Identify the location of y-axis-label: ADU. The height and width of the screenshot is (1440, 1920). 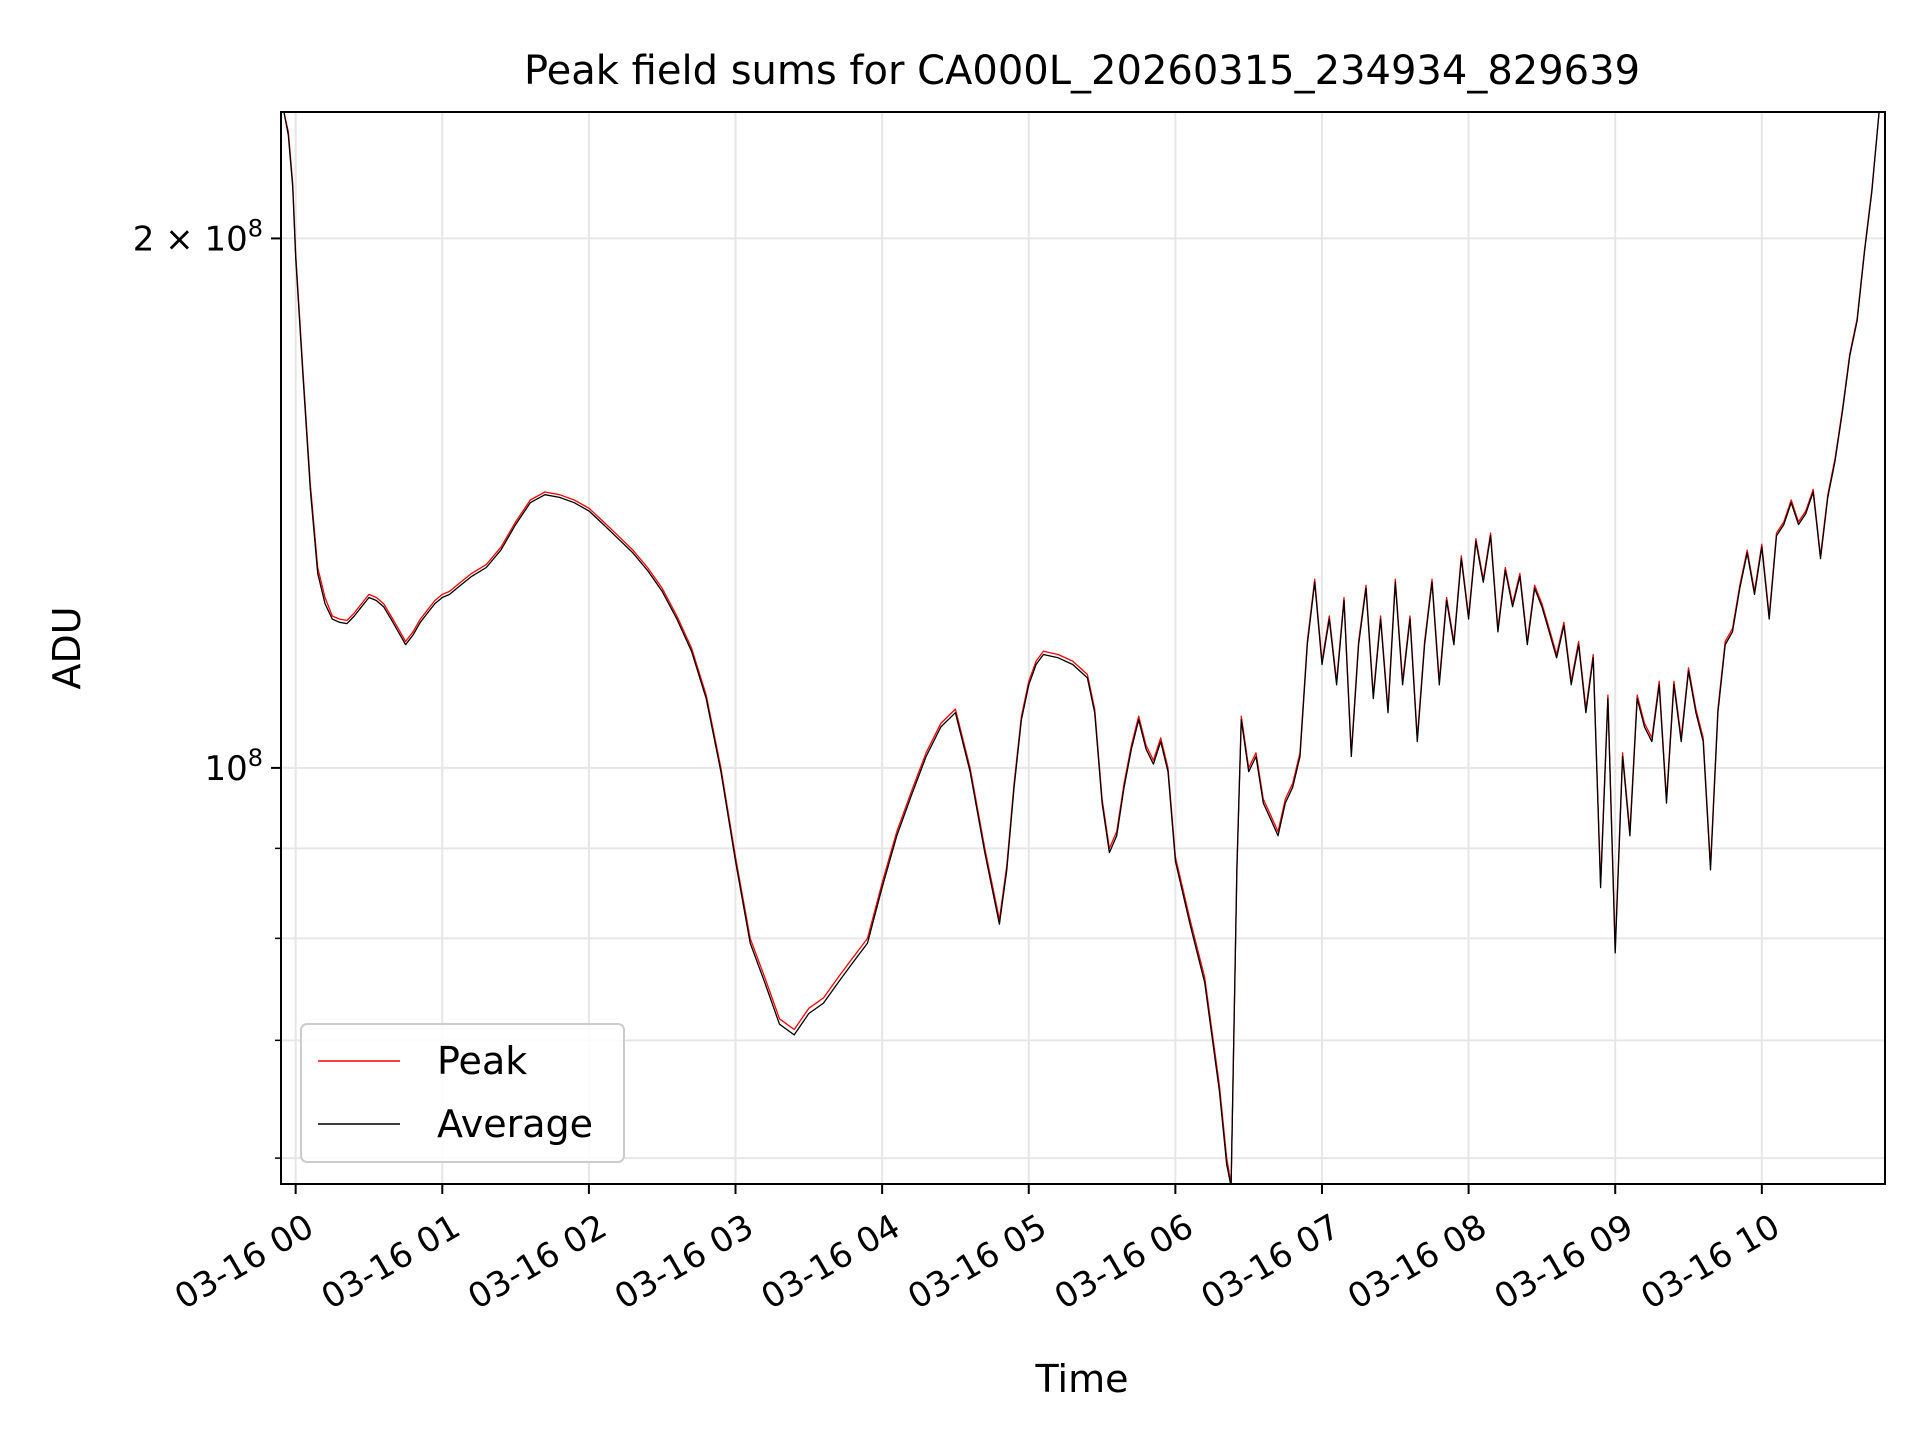
(67, 647).